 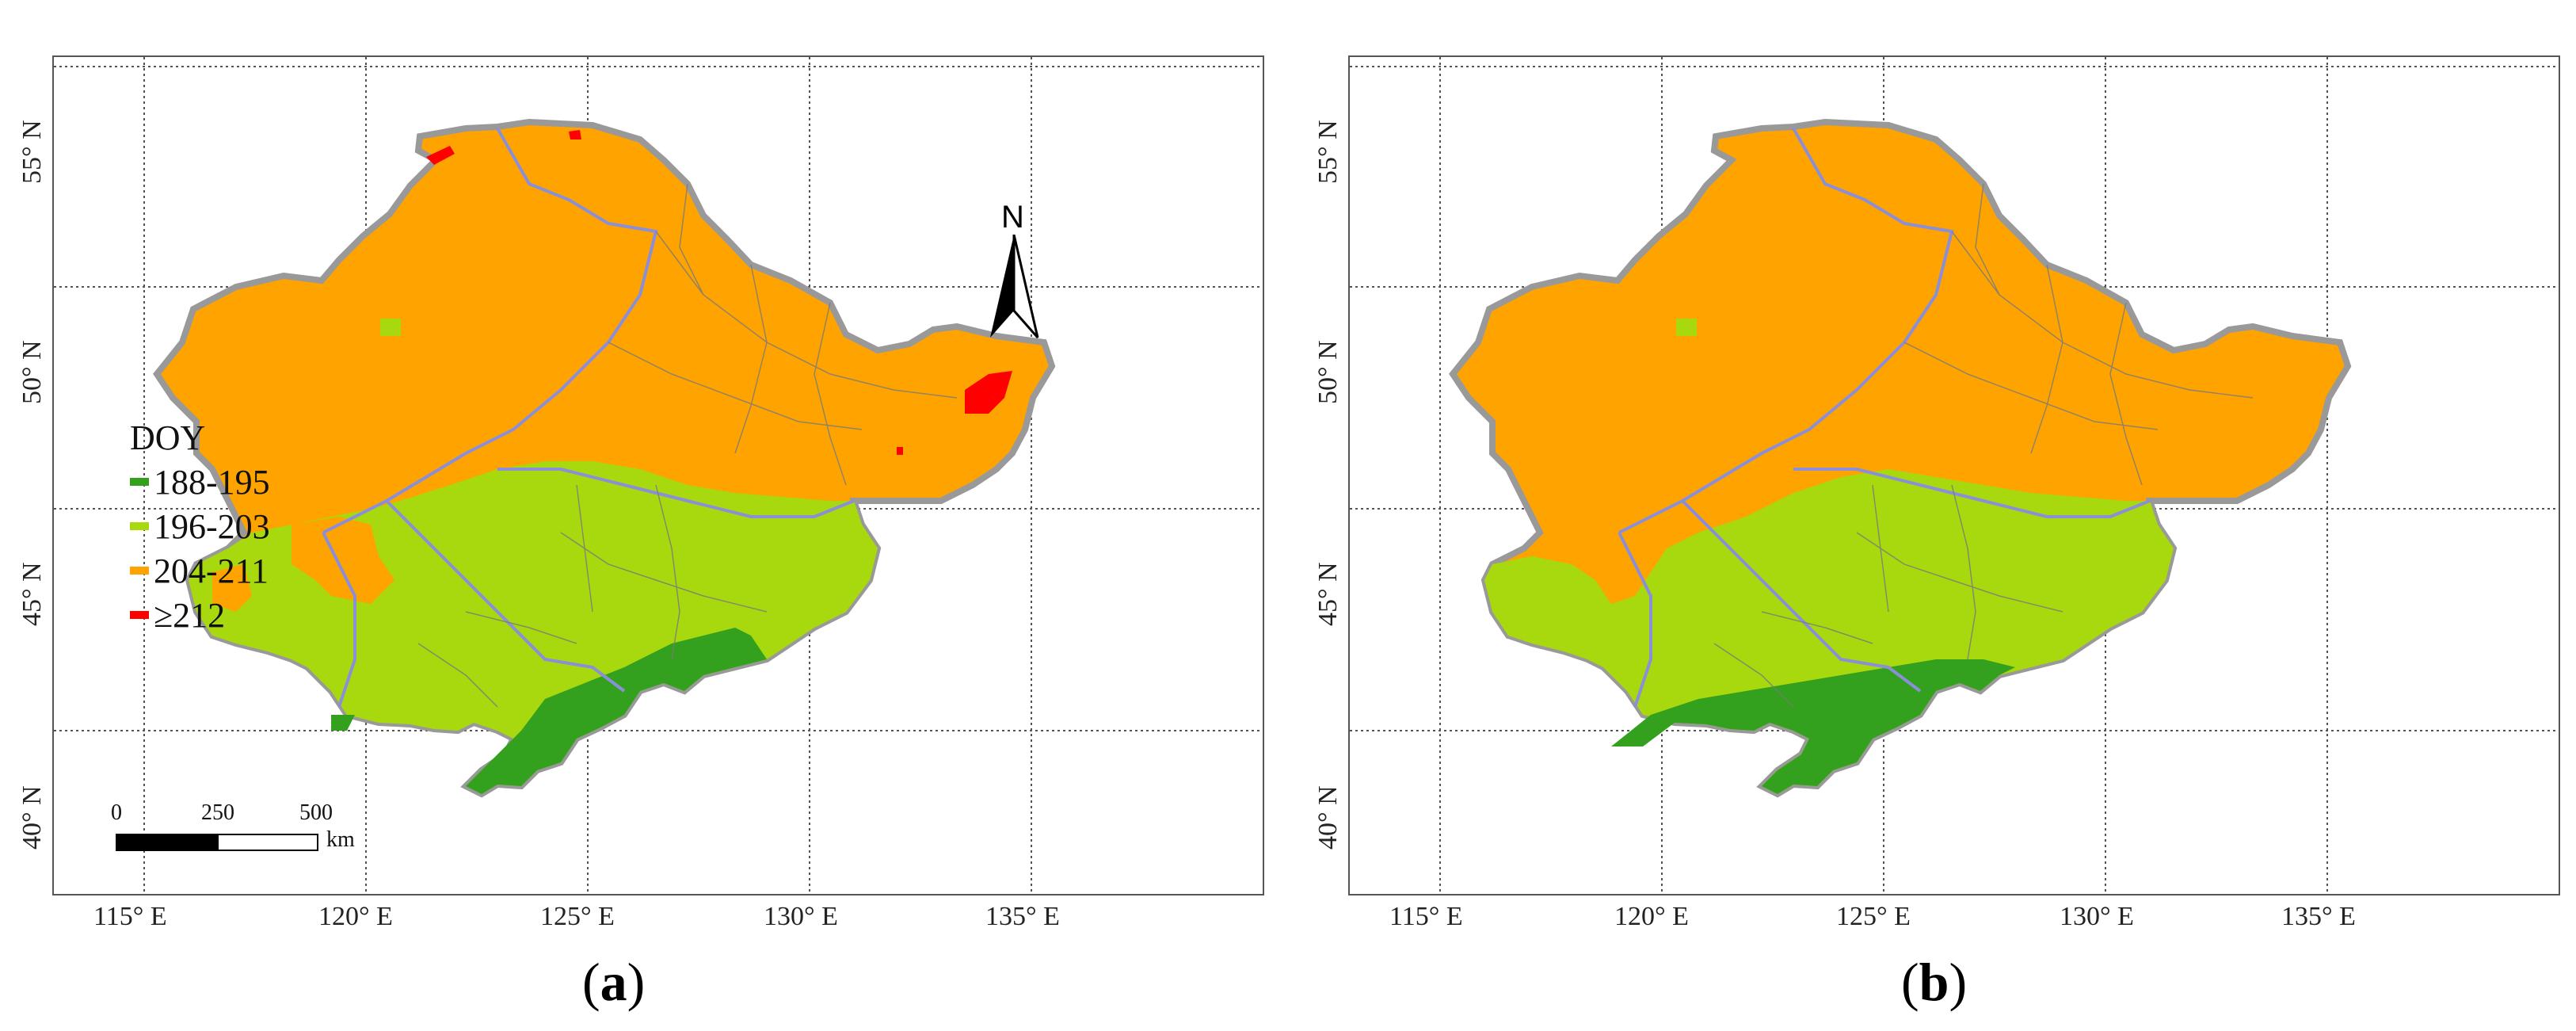 I want to click on scale-bar-white, so click(x=268, y=842).